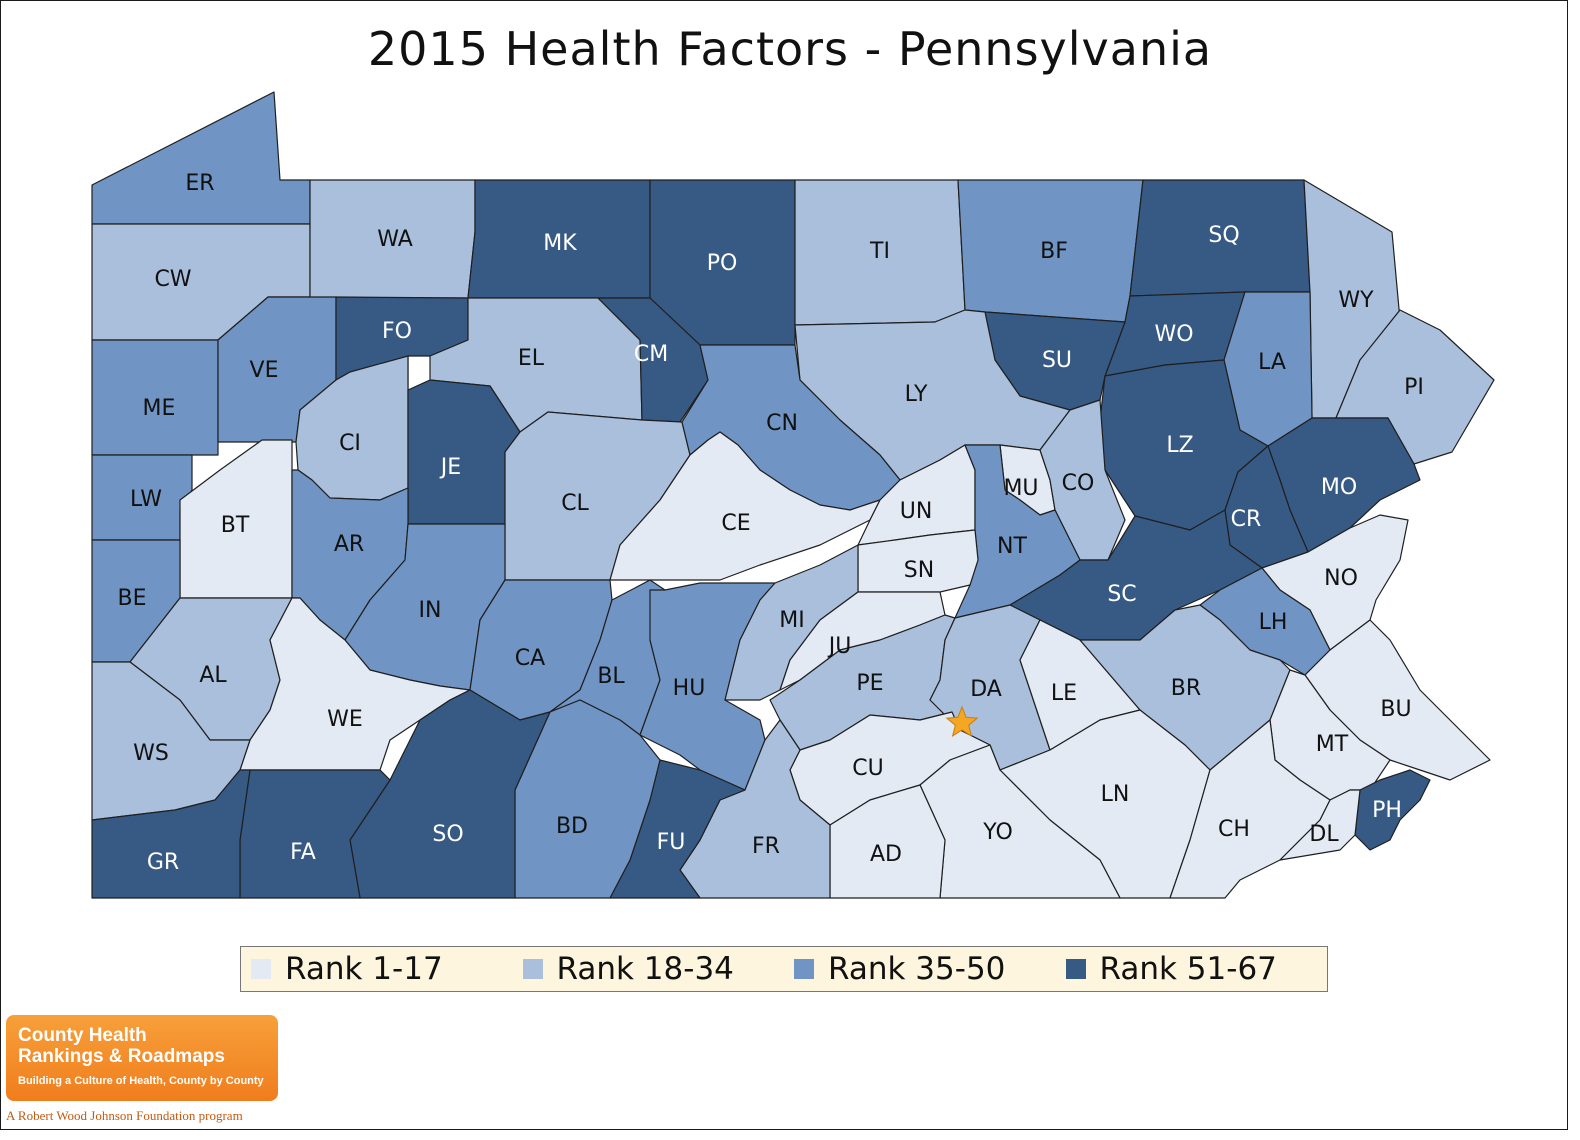  Describe the element at coordinates (766, 846) in the screenshot. I see `county-label-fr: FR` at that location.